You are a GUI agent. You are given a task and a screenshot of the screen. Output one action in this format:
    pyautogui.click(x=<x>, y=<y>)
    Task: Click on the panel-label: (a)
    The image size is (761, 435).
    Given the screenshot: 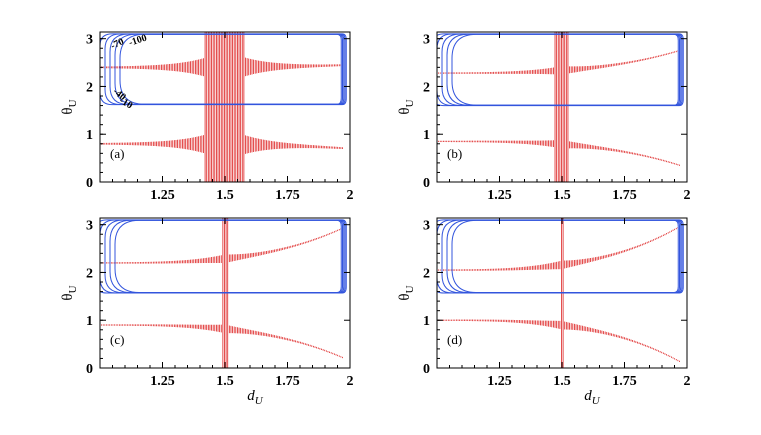 What is the action you would take?
    pyautogui.click(x=117, y=153)
    